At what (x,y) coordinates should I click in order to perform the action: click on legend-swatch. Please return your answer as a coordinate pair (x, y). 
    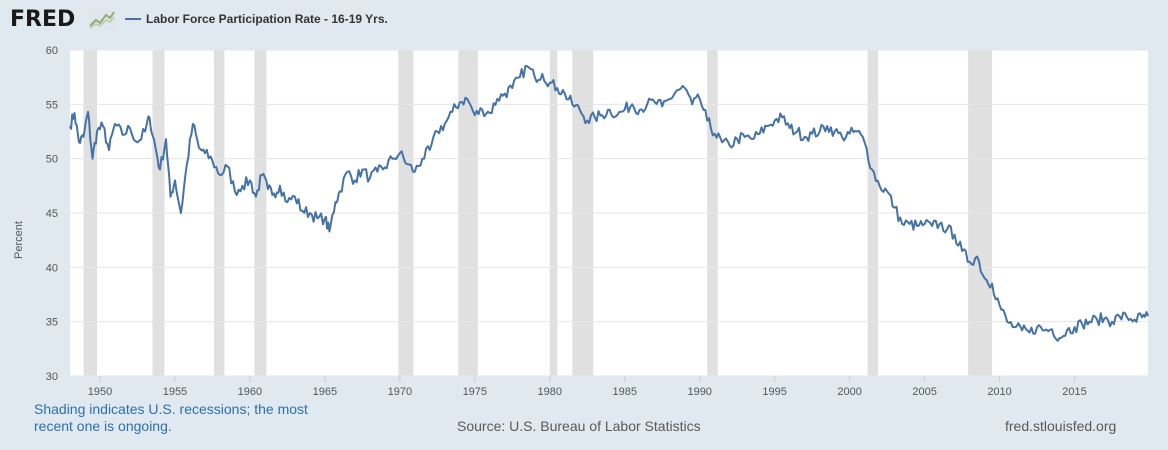
    Looking at the image, I should click on (133, 19).